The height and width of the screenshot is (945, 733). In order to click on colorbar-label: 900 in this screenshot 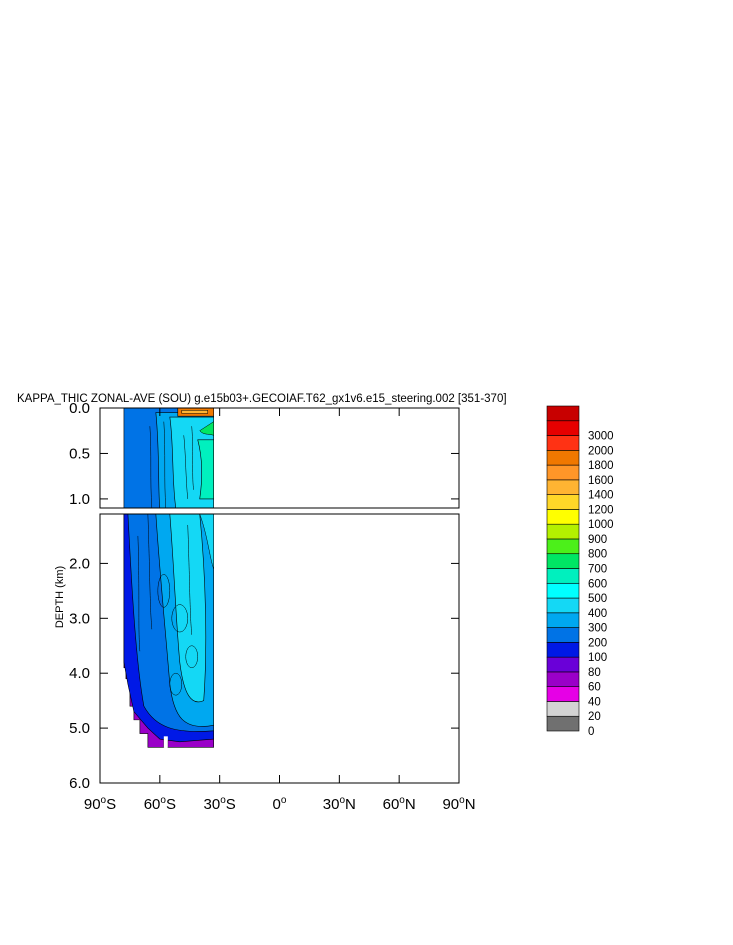, I will do `click(597, 540)`.